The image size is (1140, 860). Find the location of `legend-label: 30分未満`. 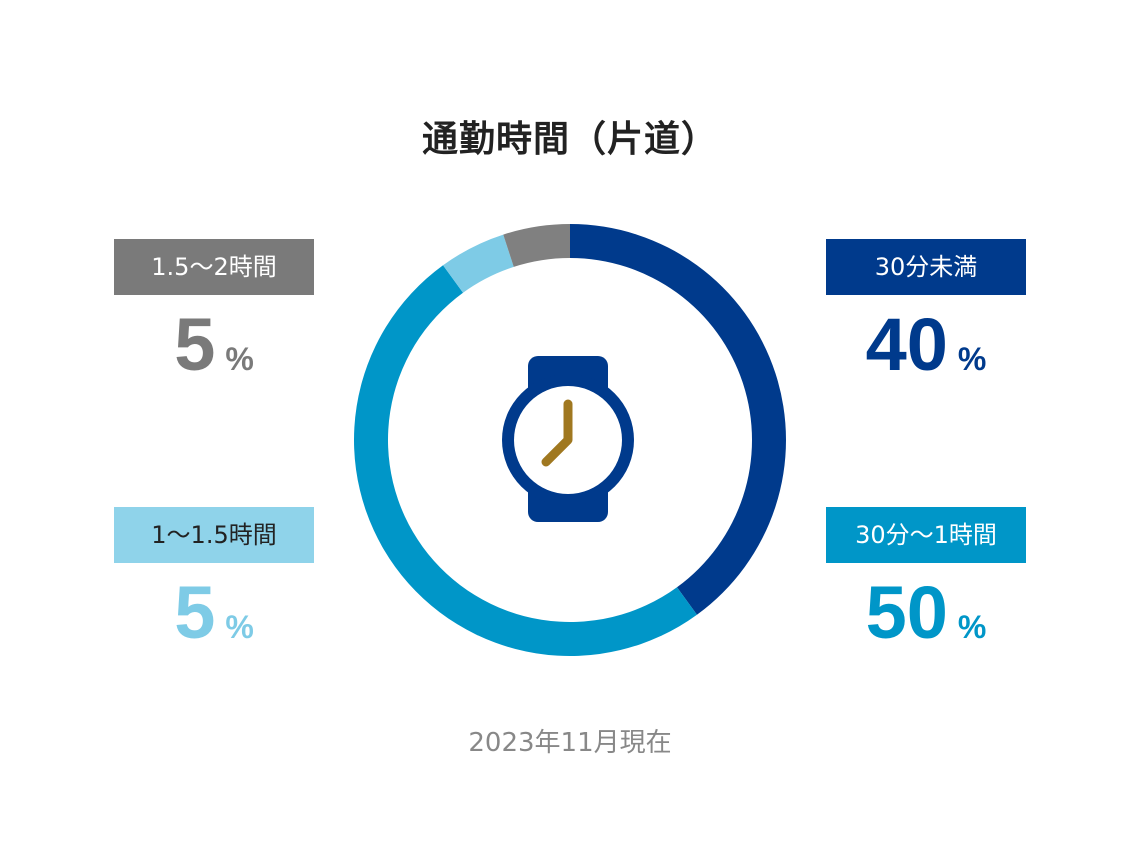

legend-label: 30分未満 is located at coordinates (926, 267).